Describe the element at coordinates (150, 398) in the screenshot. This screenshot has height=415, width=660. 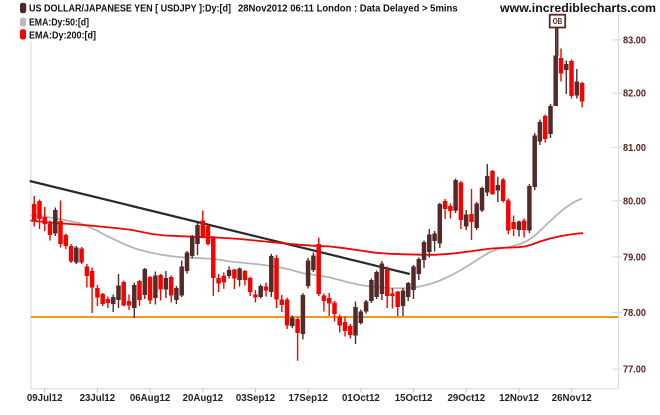
I see `svg-text: 06Aug12` at that location.